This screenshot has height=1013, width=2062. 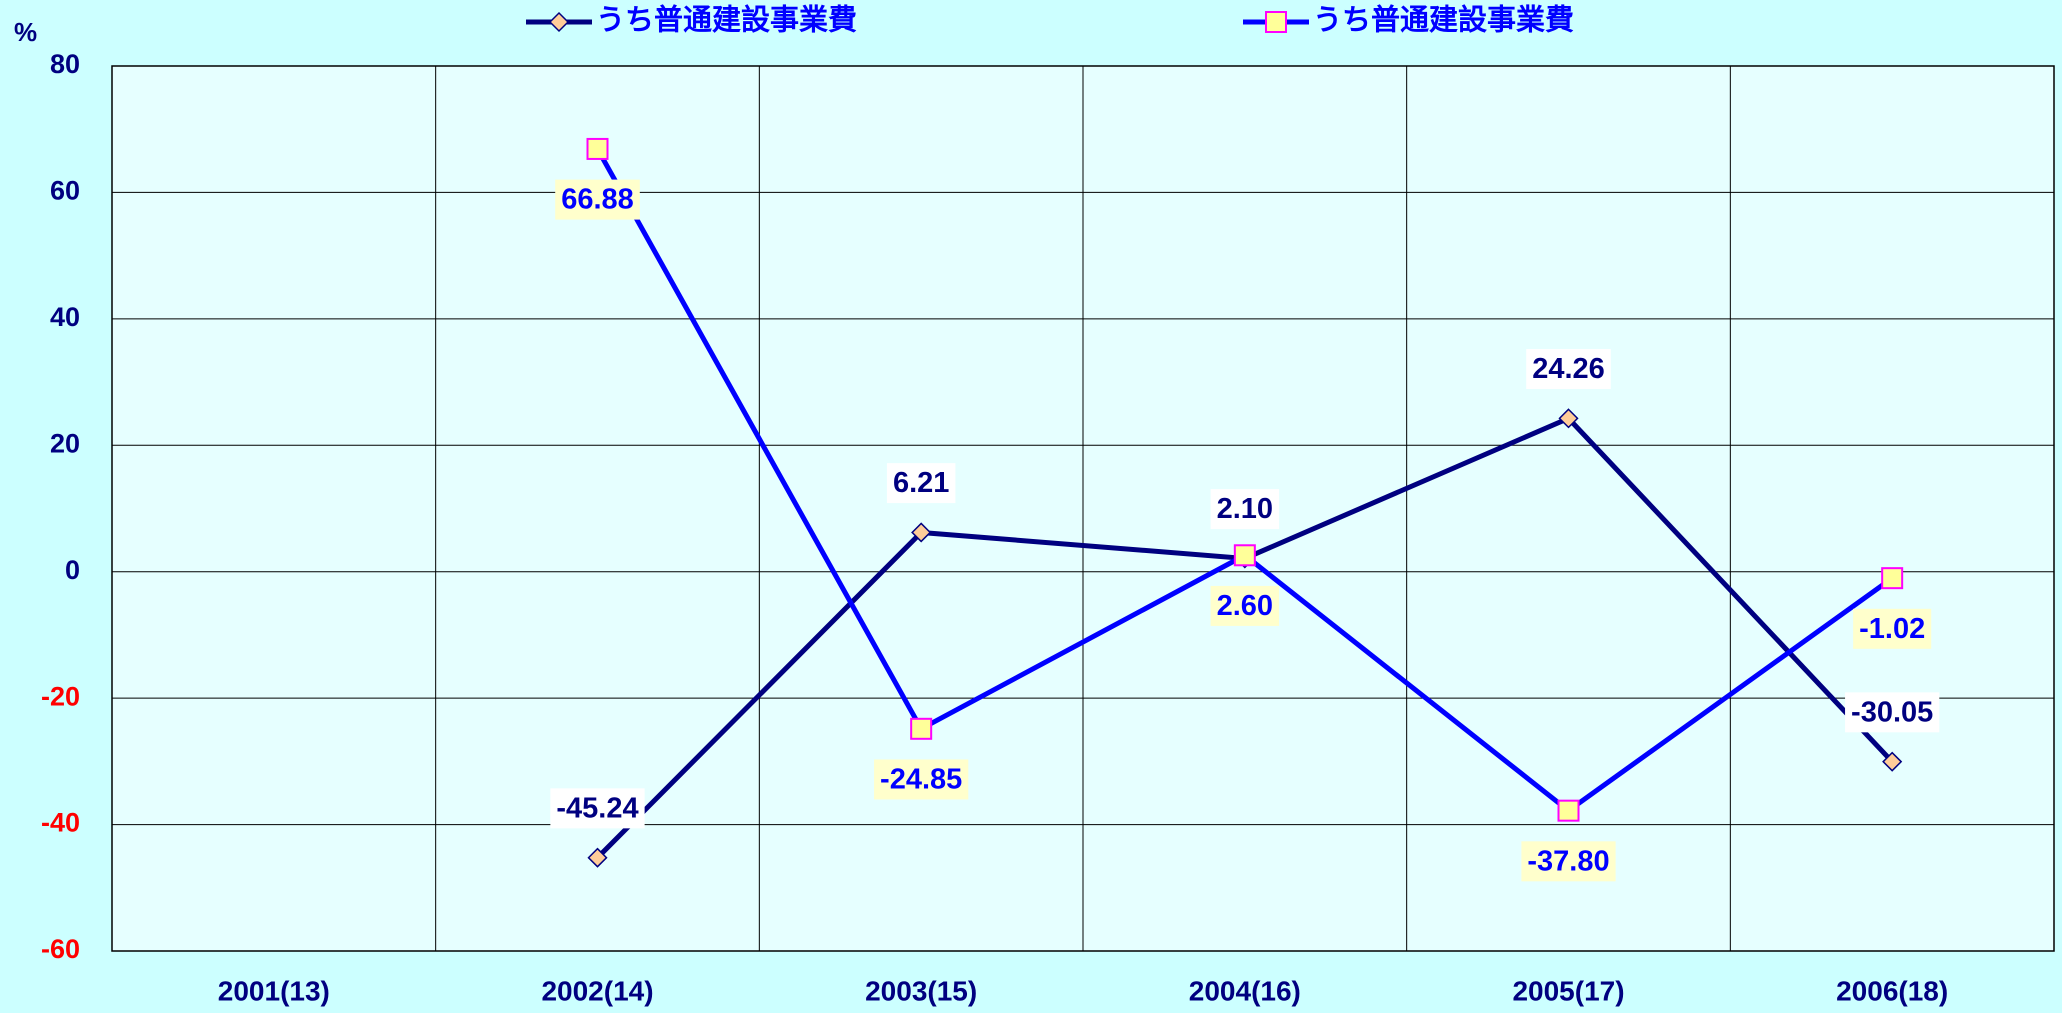 I want to click on data-label: 24.26, so click(x=1568, y=369).